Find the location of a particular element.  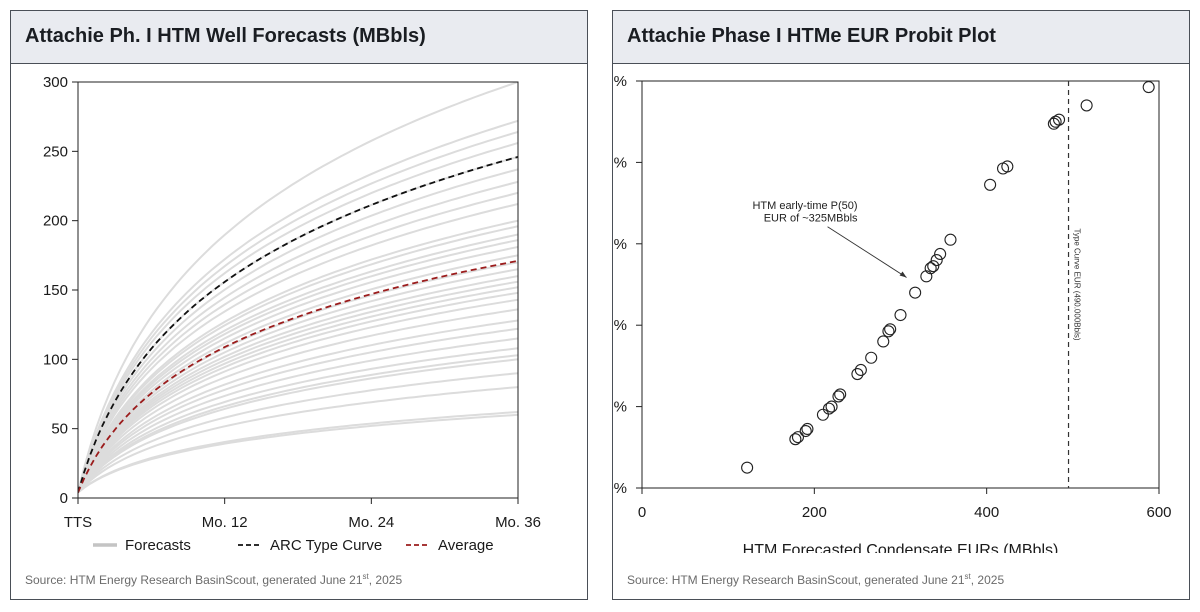

forecast-legend: Forecasts ARC Type Curve Average is located at coordinates (293, 545).